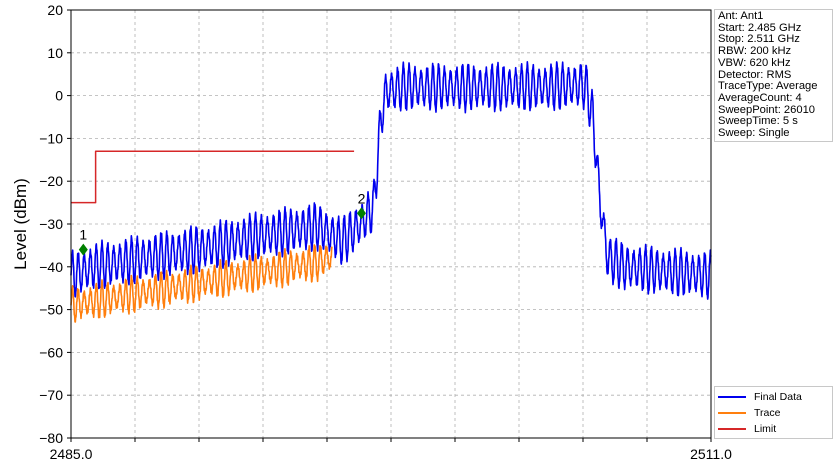  Describe the element at coordinates (760, 27) in the screenshot. I see `info-start-frequency: Start: 2.485 GHz` at that location.